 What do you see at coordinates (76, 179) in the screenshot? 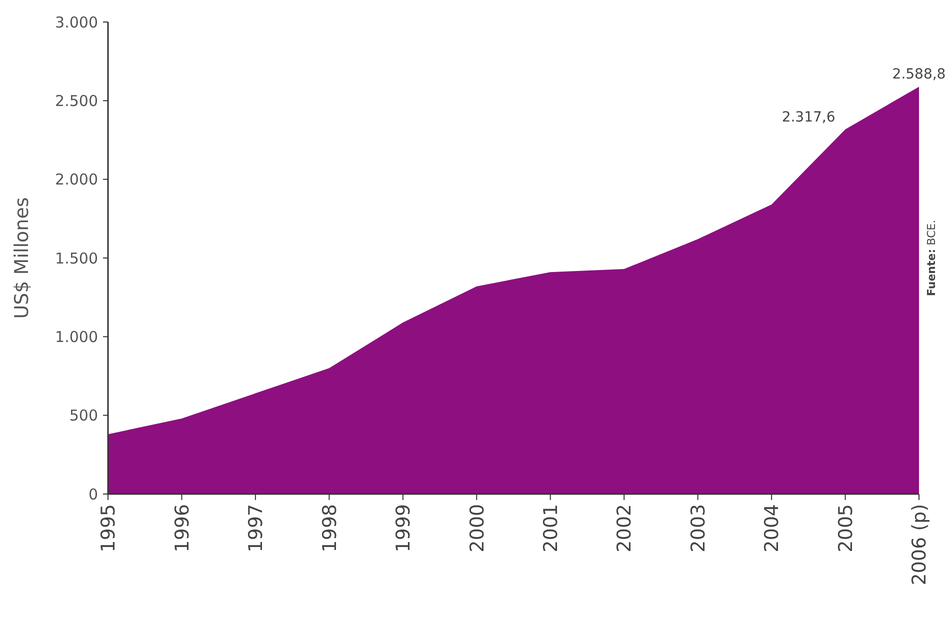
I see `y-tick-label: 2.000` at bounding box center [76, 179].